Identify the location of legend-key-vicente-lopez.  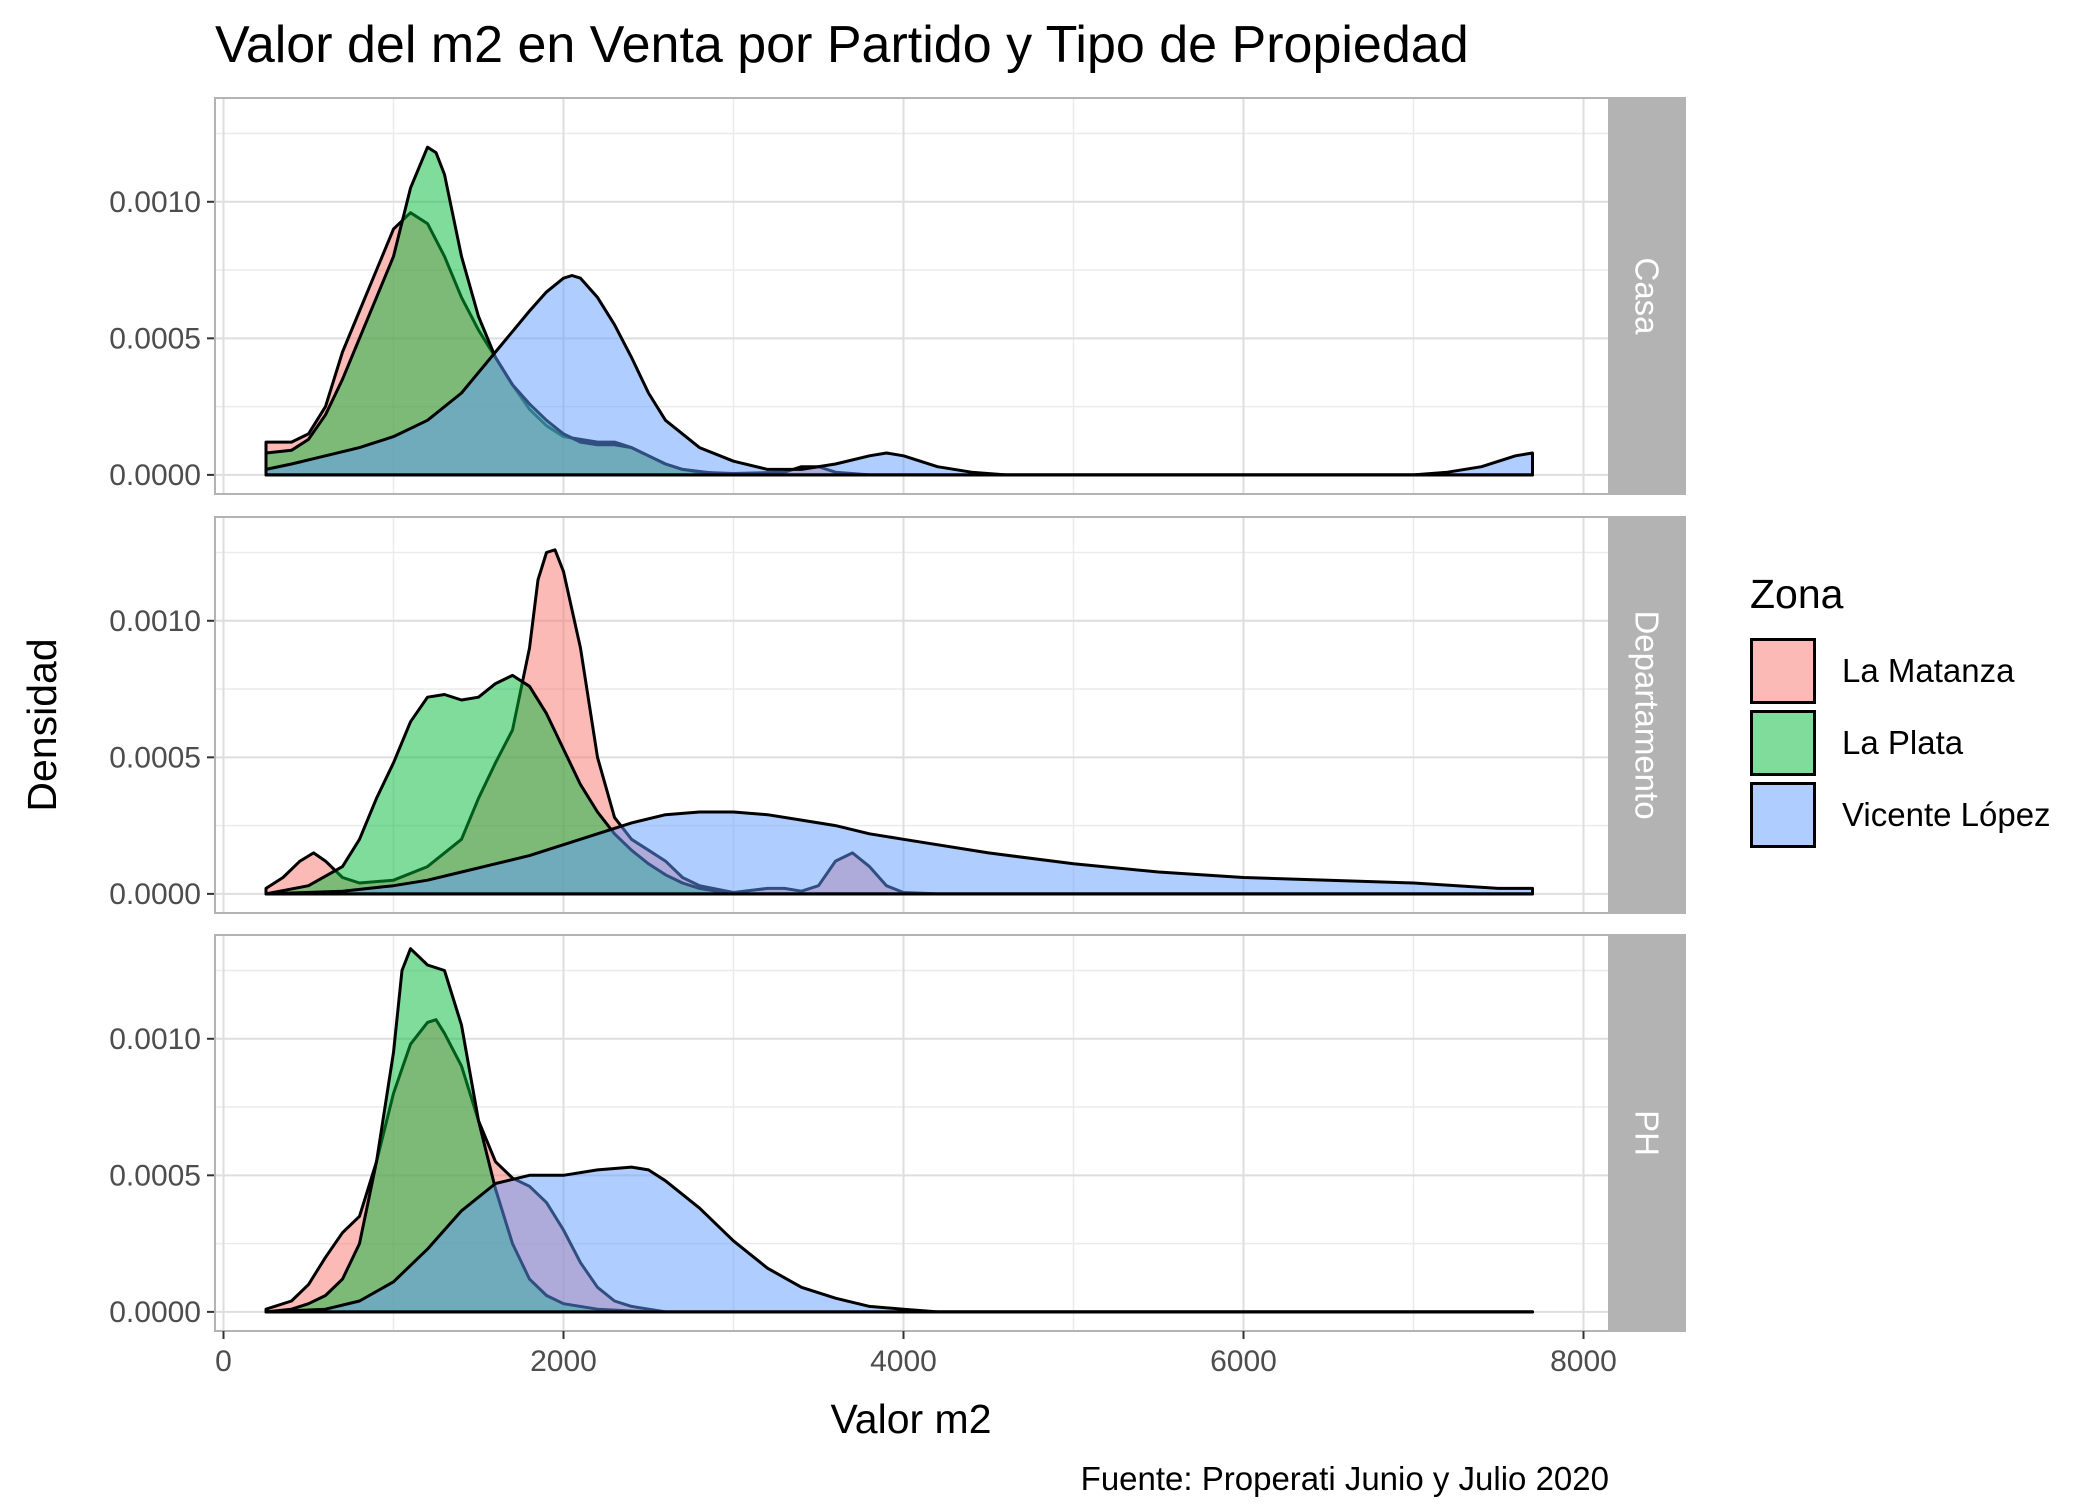
(1783, 815).